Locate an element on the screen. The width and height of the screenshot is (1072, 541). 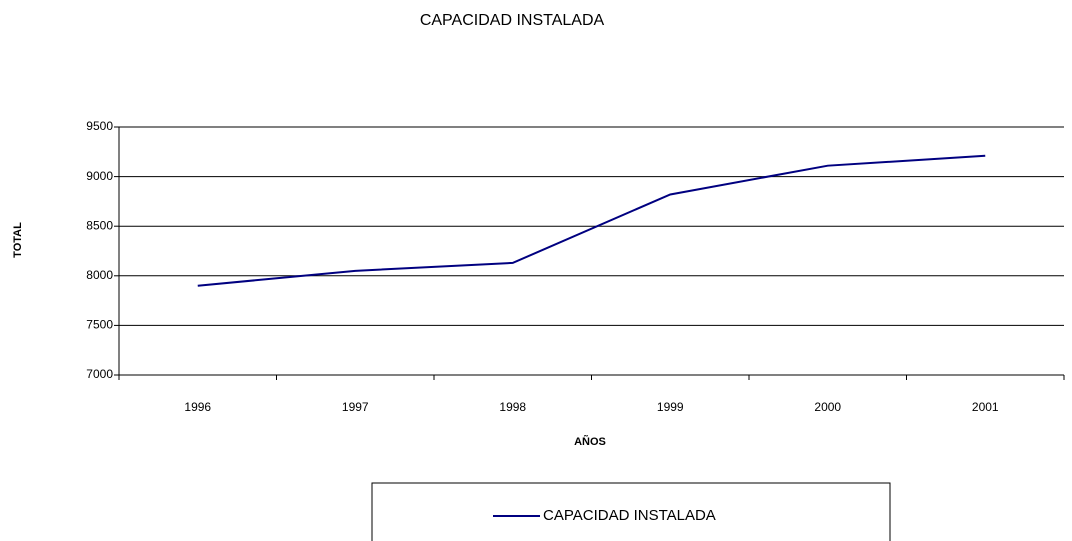
legend-box is located at coordinates (631, 511).